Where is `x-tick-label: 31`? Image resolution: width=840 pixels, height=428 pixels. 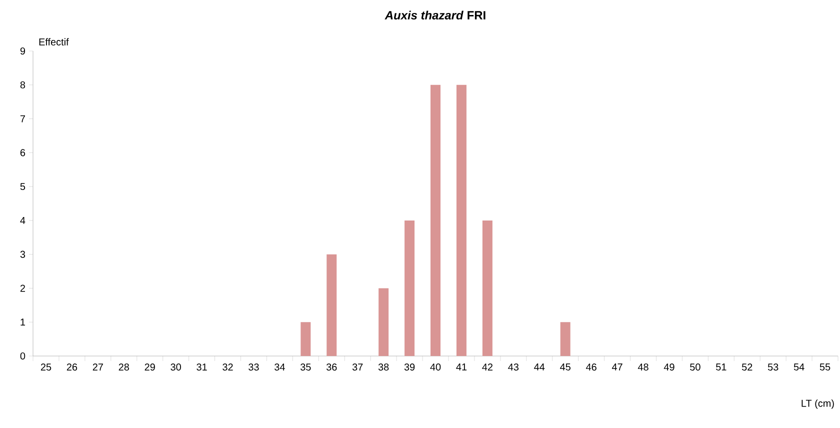 x-tick-label: 31 is located at coordinates (201, 367).